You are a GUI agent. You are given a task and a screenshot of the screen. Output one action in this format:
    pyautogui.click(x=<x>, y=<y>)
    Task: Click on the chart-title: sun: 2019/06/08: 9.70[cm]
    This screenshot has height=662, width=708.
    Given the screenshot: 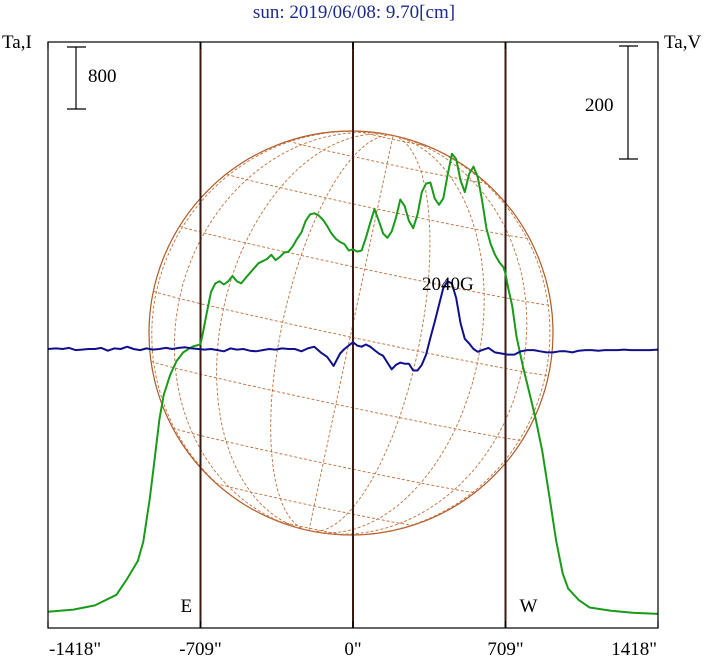 What is the action you would take?
    pyautogui.click(x=354, y=12)
    